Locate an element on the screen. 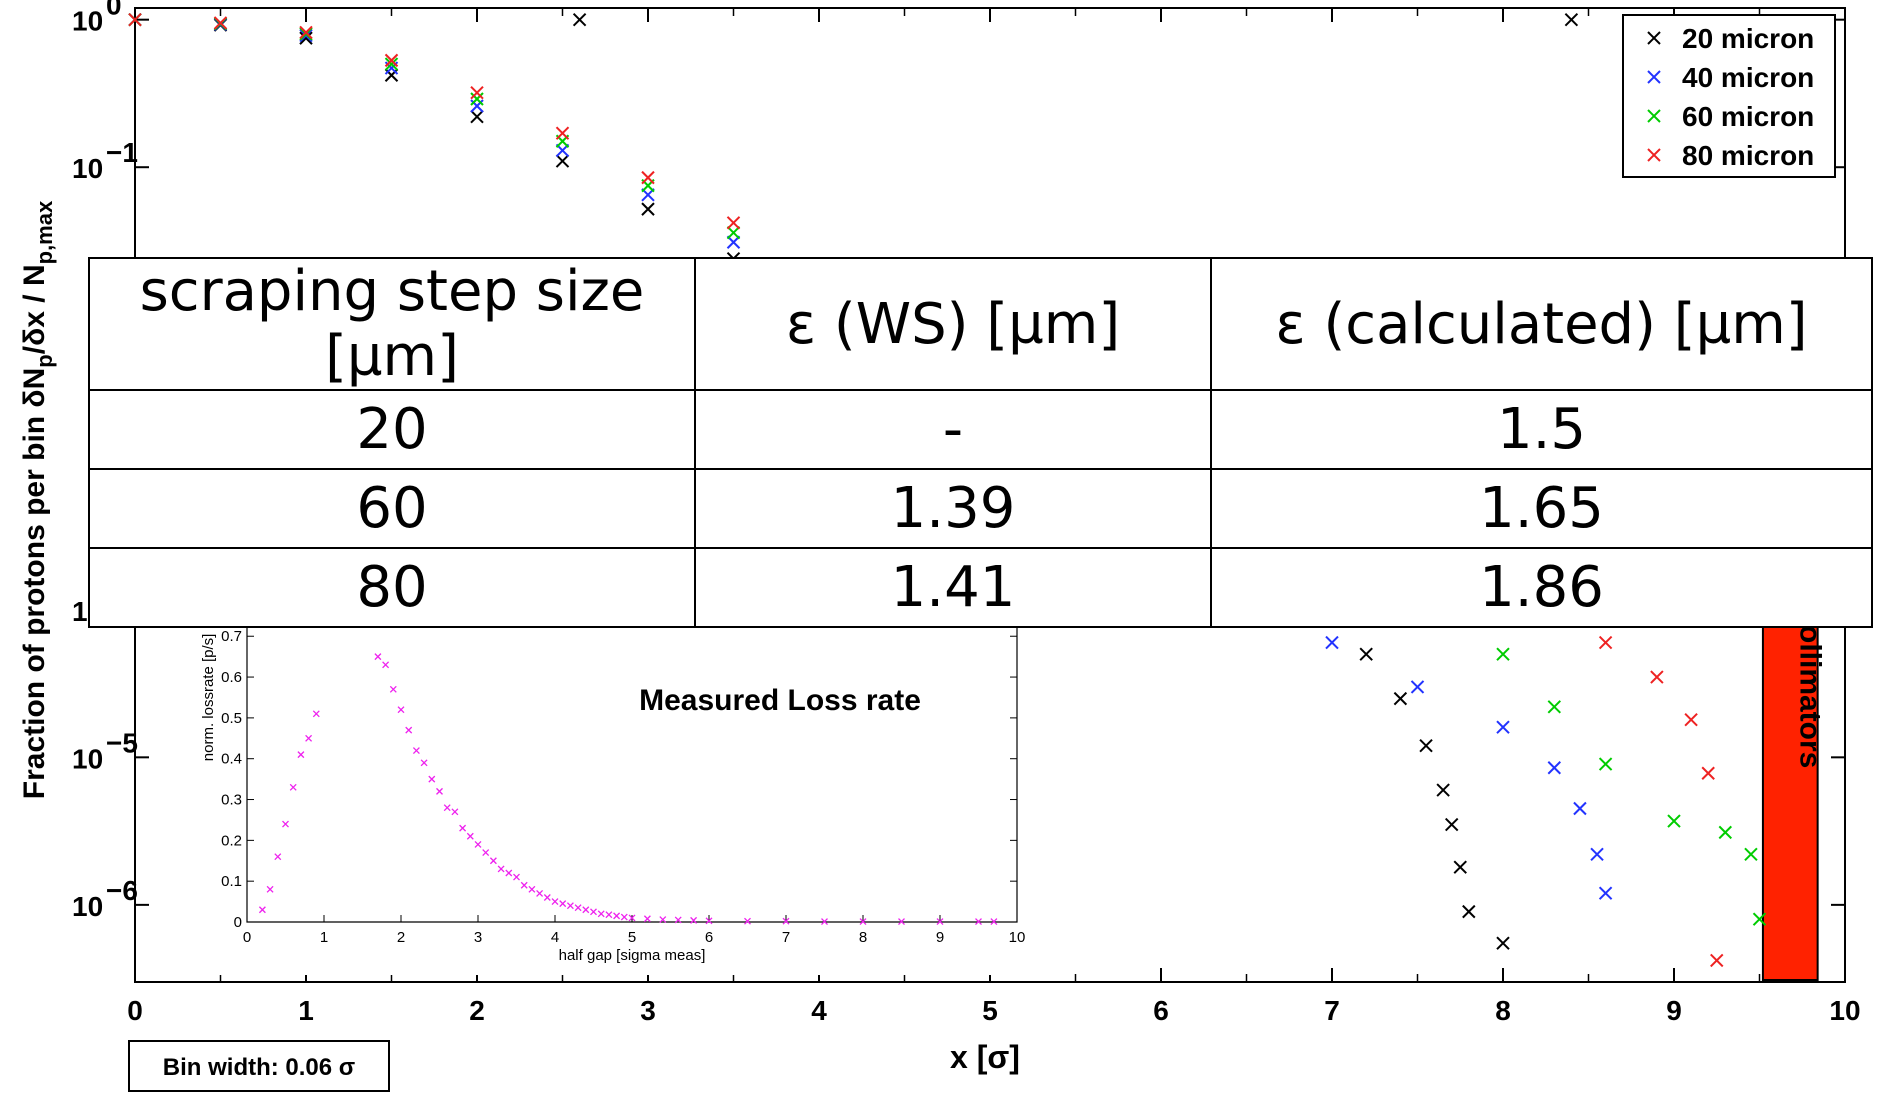  inset-x-tick-label: 4 is located at coordinates (555, 937).